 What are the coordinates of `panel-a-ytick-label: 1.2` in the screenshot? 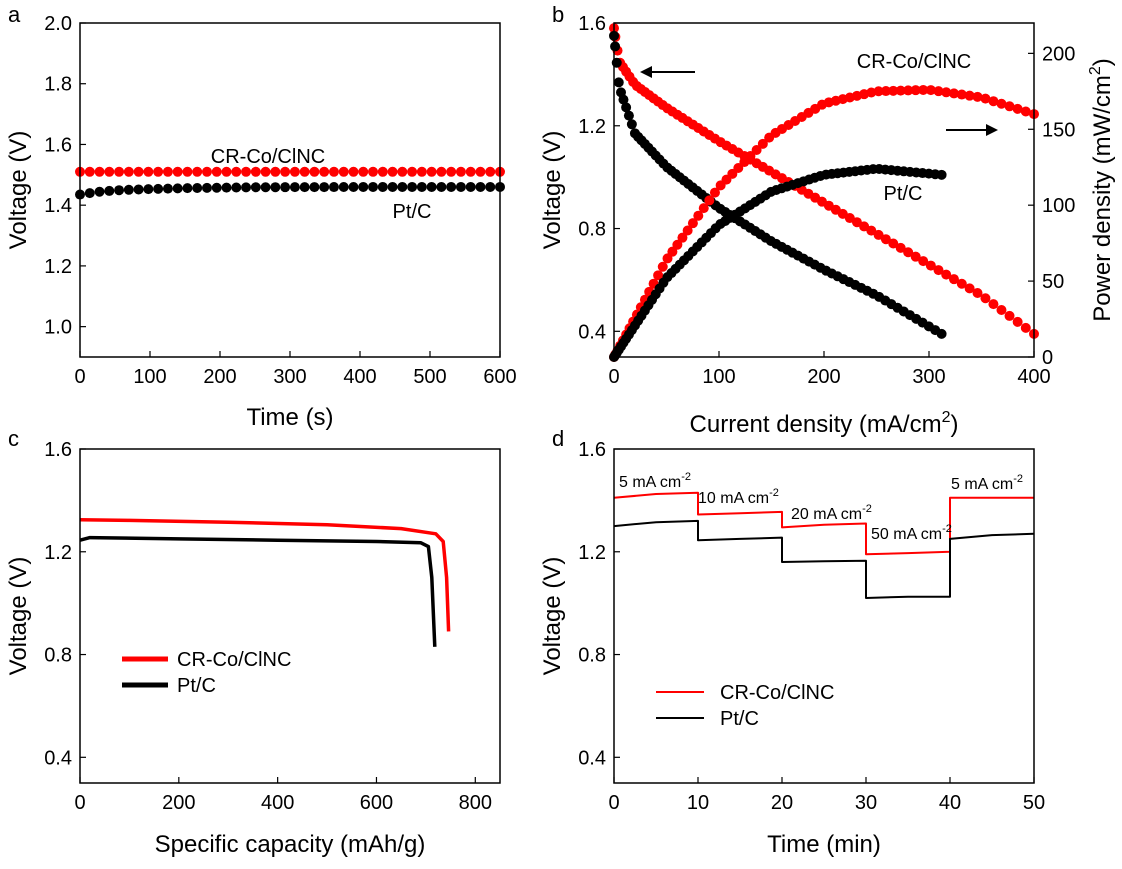 It's located at (58, 267).